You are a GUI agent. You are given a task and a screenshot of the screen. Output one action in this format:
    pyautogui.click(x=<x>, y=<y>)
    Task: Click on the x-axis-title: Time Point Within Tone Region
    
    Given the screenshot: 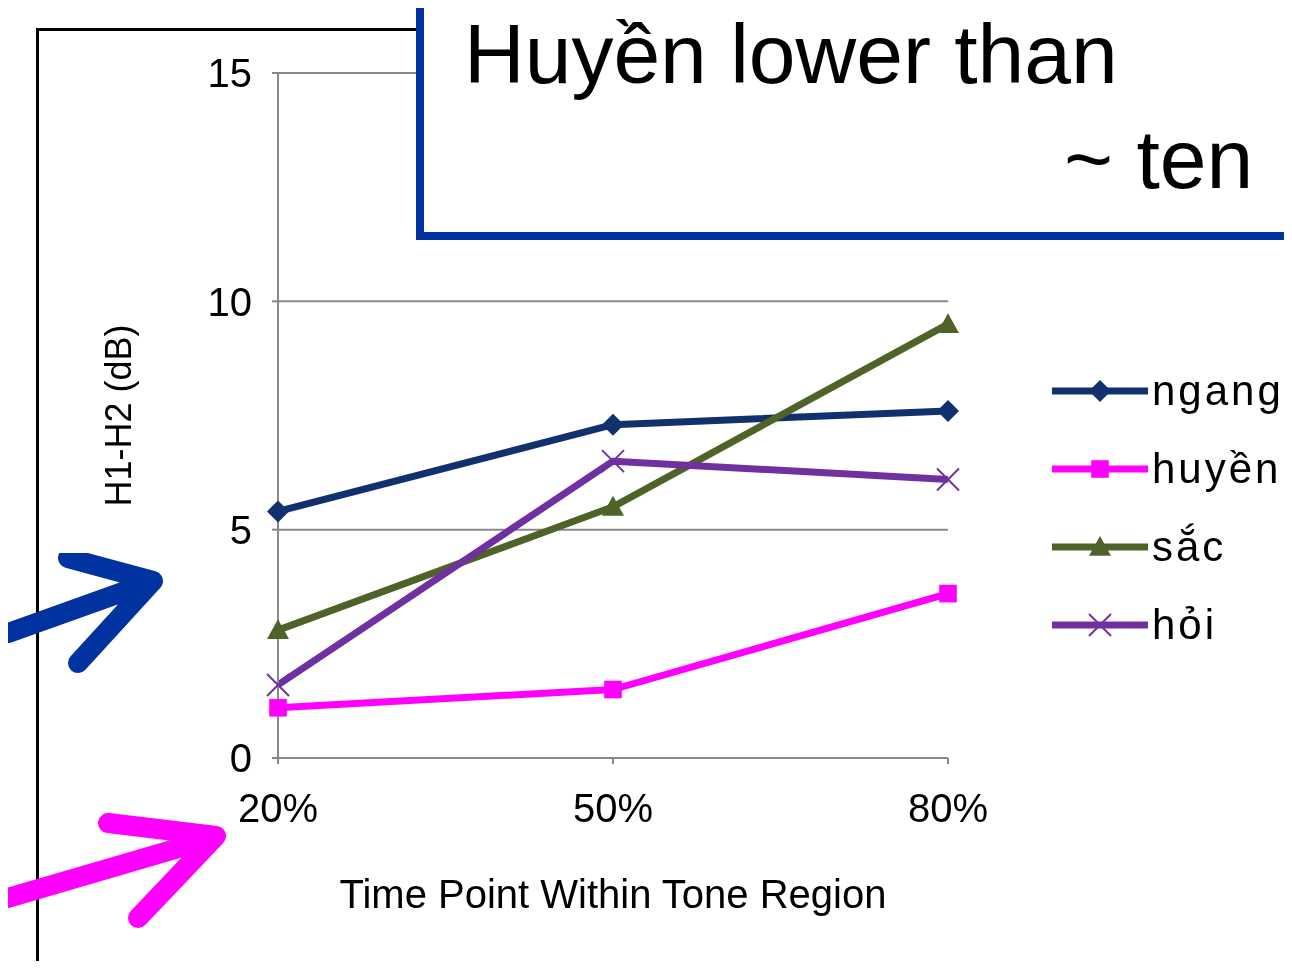 What is the action you would take?
    pyautogui.click(x=613, y=894)
    